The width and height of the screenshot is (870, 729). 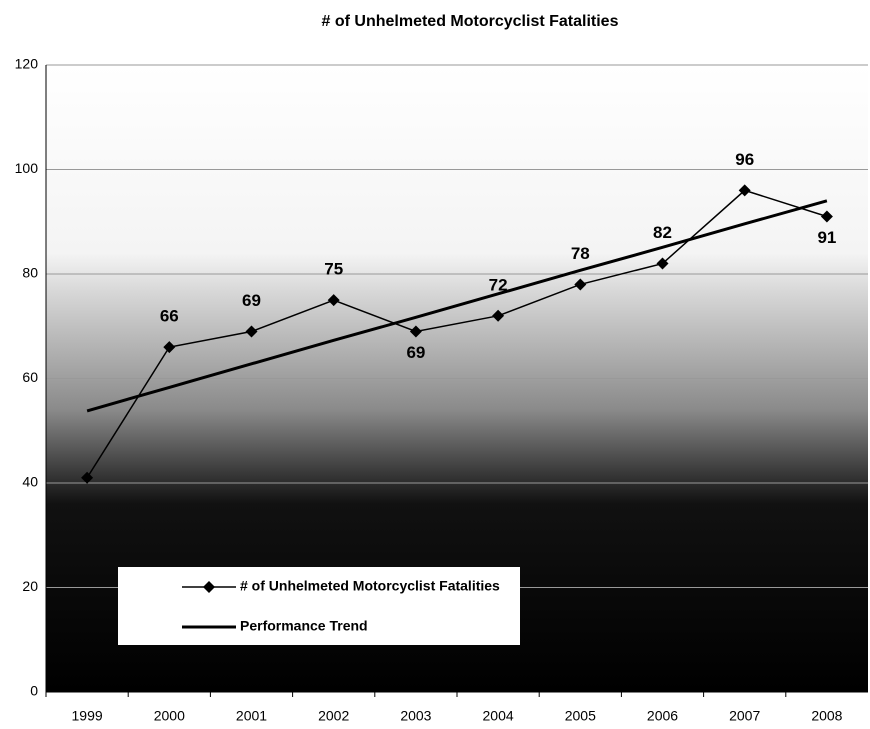 I want to click on data-label: 75, so click(x=333, y=269).